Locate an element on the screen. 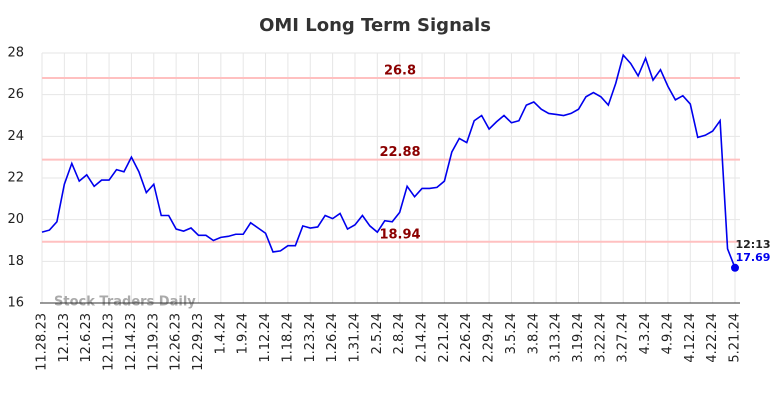  x-tick-label: 3.8.24 is located at coordinates (533, 333).